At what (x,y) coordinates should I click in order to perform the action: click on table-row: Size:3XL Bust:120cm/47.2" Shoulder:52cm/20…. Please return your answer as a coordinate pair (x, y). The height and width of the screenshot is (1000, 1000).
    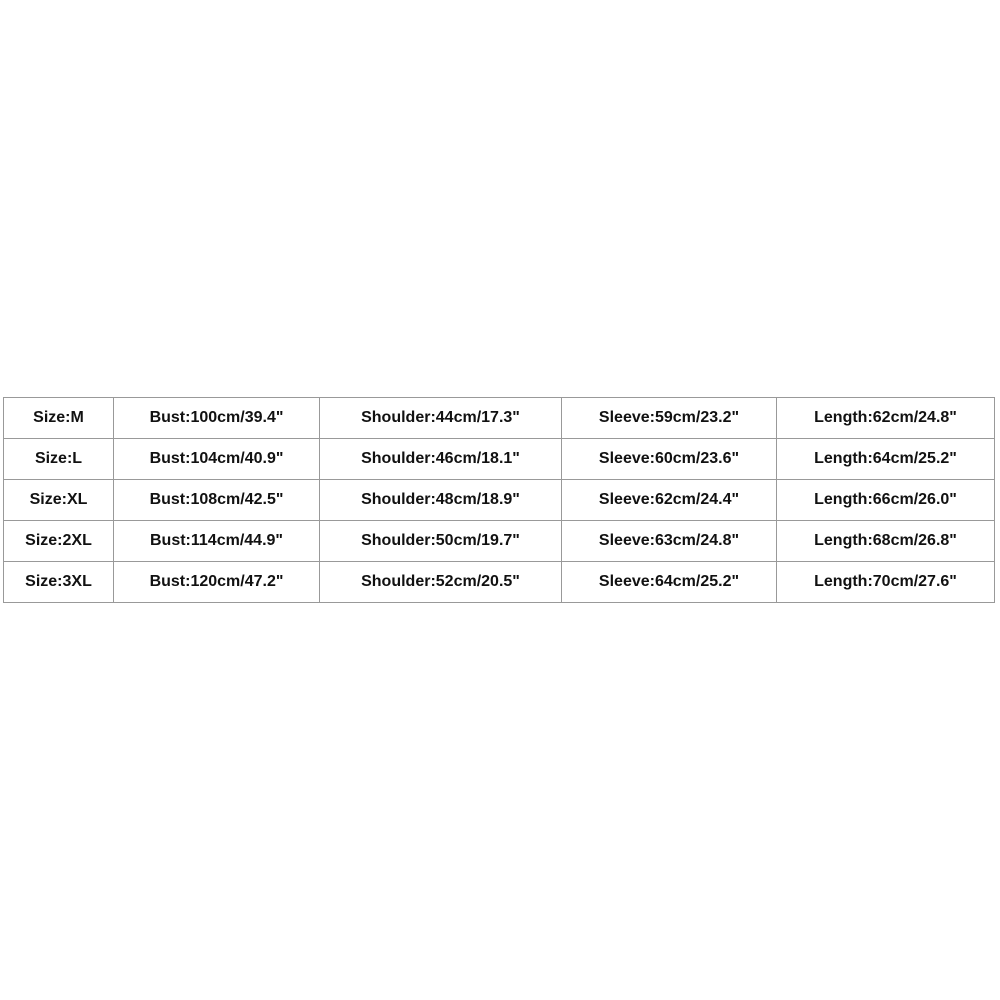
    Looking at the image, I should click on (499, 582).